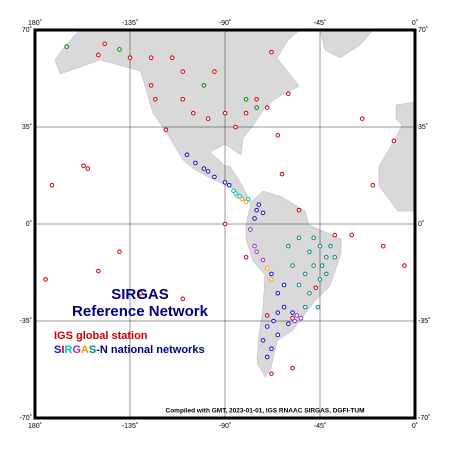  Describe the element at coordinates (140, 311) in the screenshot. I see `title: Reference Network` at that location.